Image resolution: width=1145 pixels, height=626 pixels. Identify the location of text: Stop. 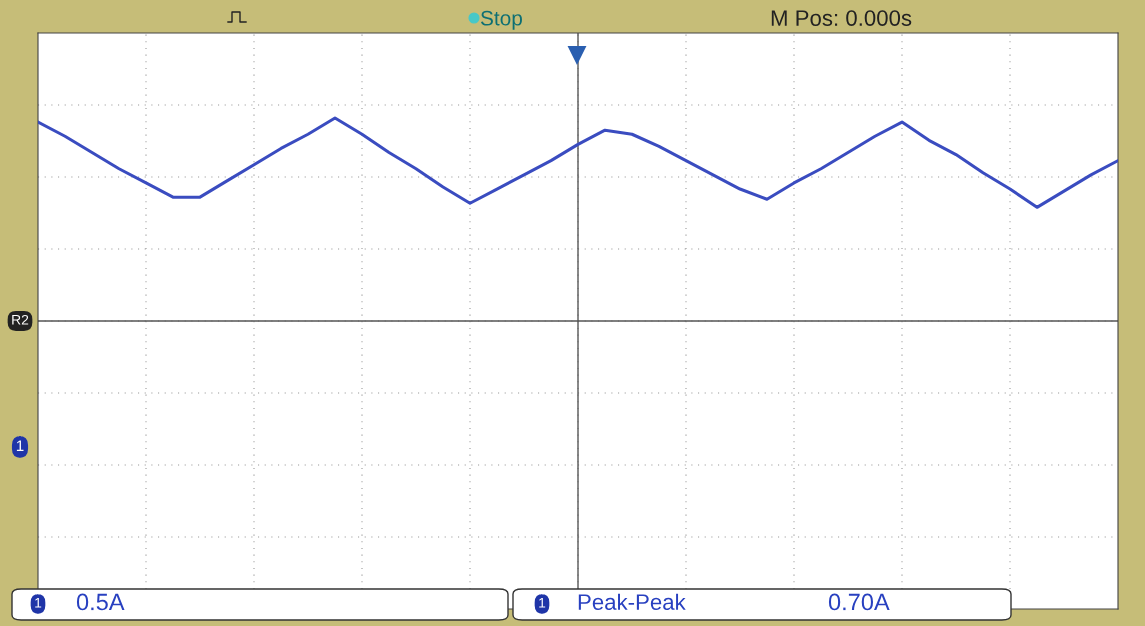
(501, 20).